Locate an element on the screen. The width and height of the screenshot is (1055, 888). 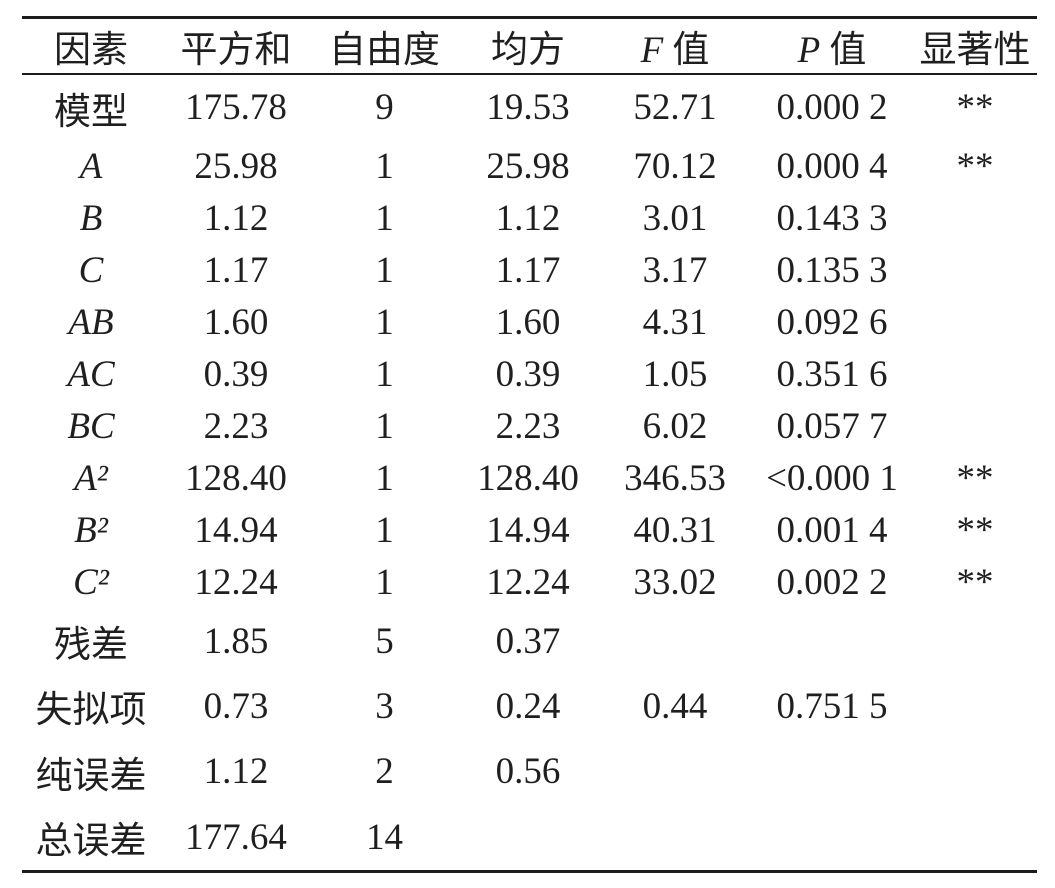
value-cell: 0.000 2 is located at coordinates (832, 108).